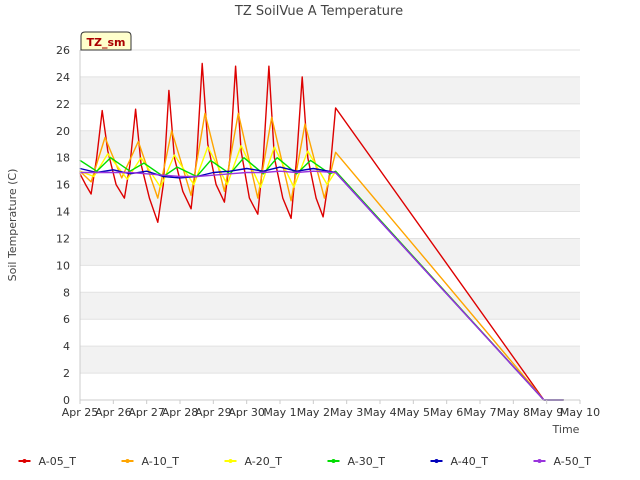 The height and width of the screenshot is (480, 640). What do you see at coordinates (367, 461) in the screenshot?
I see `legend-label-a-30-t: A-30_T` at bounding box center [367, 461].